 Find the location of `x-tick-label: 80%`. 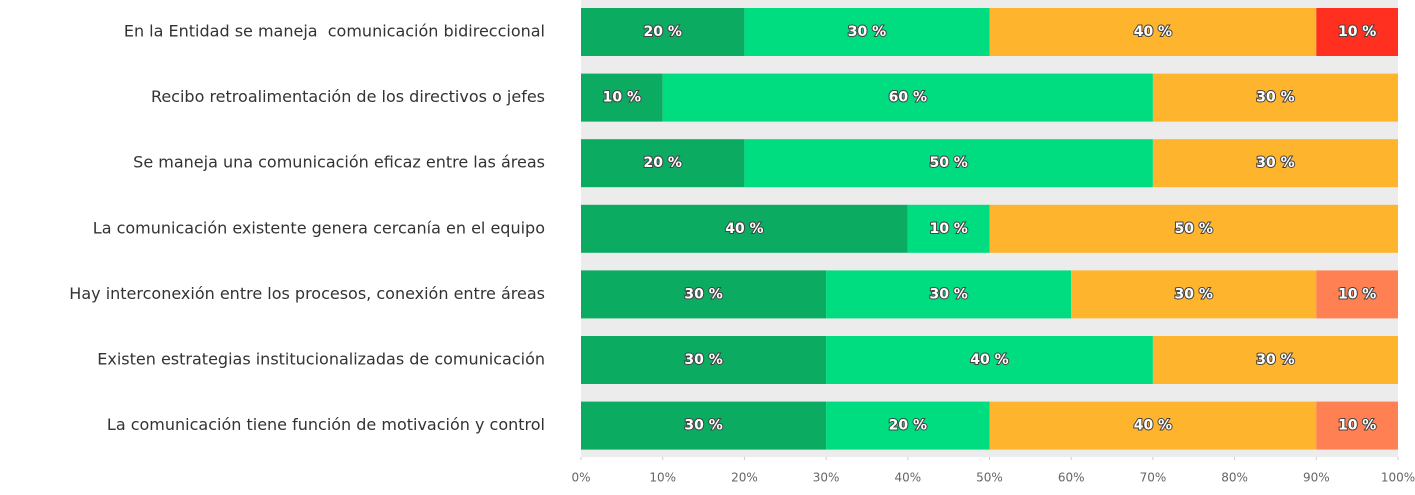

x-tick-label: 80% is located at coordinates (1234, 478).